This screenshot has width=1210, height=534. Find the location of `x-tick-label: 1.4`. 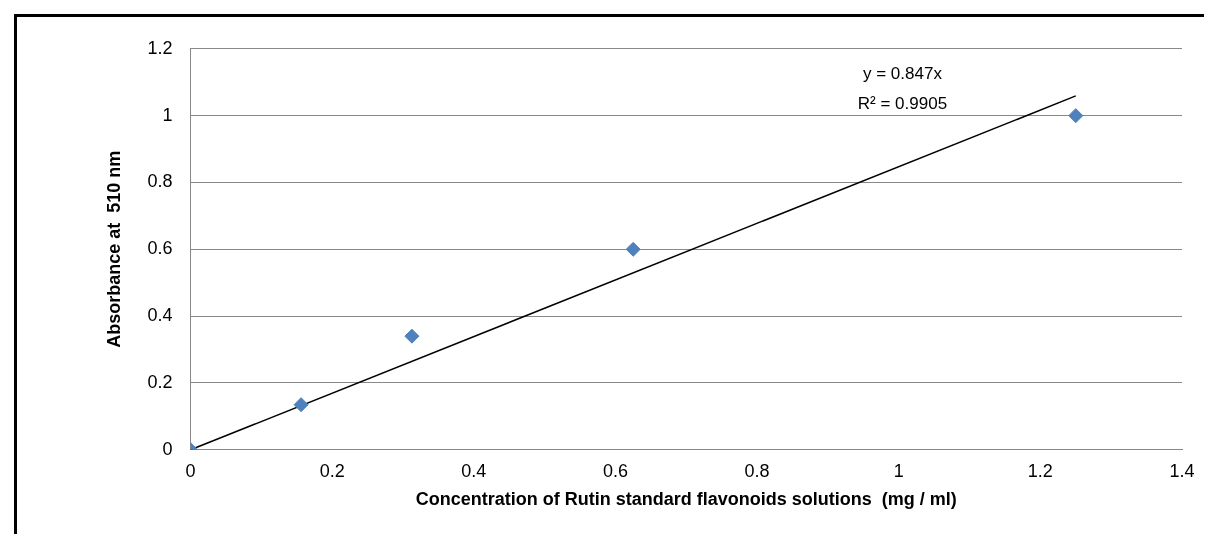

x-tick-label: 1.4 is located at coordinates (1182, 470).